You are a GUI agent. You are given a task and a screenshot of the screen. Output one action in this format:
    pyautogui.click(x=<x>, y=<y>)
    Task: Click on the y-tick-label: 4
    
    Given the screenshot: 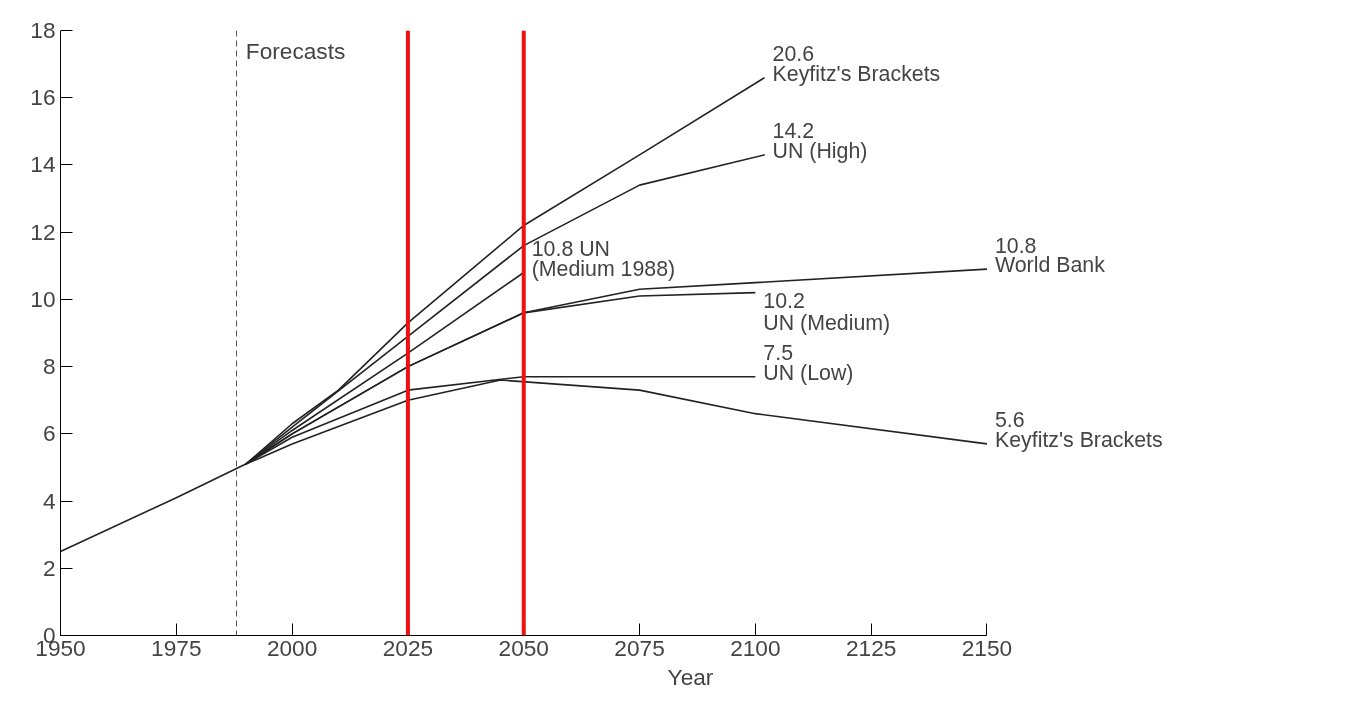 What is the action you would take?
    pyautogui.click(x=49, y=500)
    